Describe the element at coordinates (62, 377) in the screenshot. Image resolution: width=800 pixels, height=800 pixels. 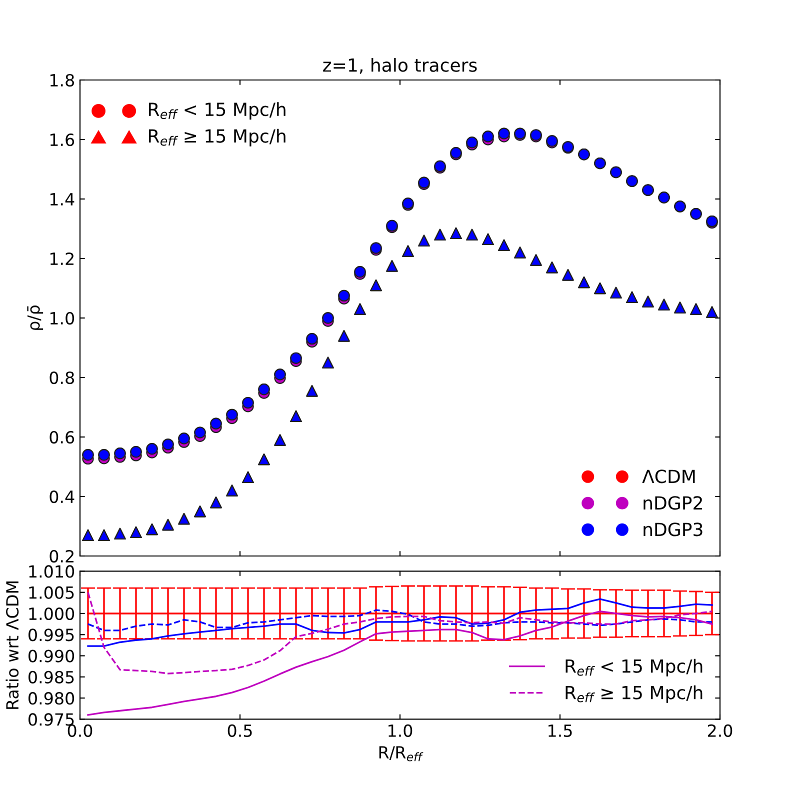
I see `y-tick-label: 0.8` at that location.